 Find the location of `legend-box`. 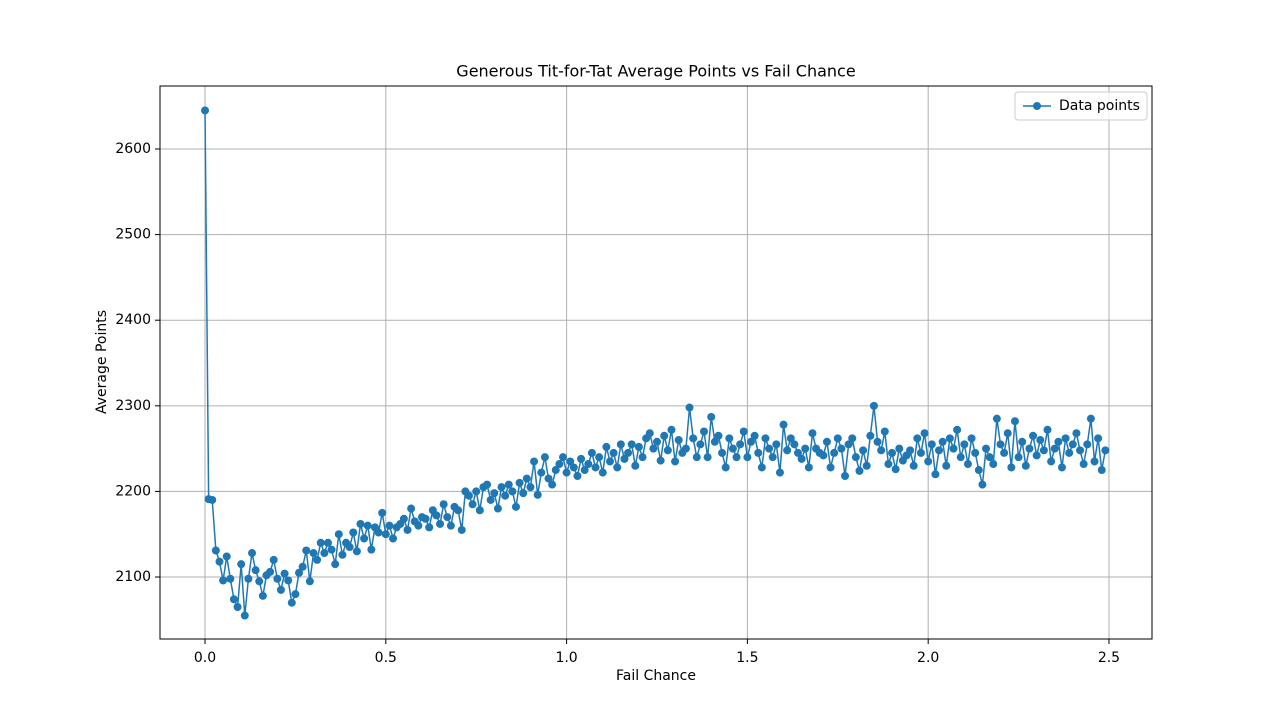

legend-box is located at coordinates (1081, 106).